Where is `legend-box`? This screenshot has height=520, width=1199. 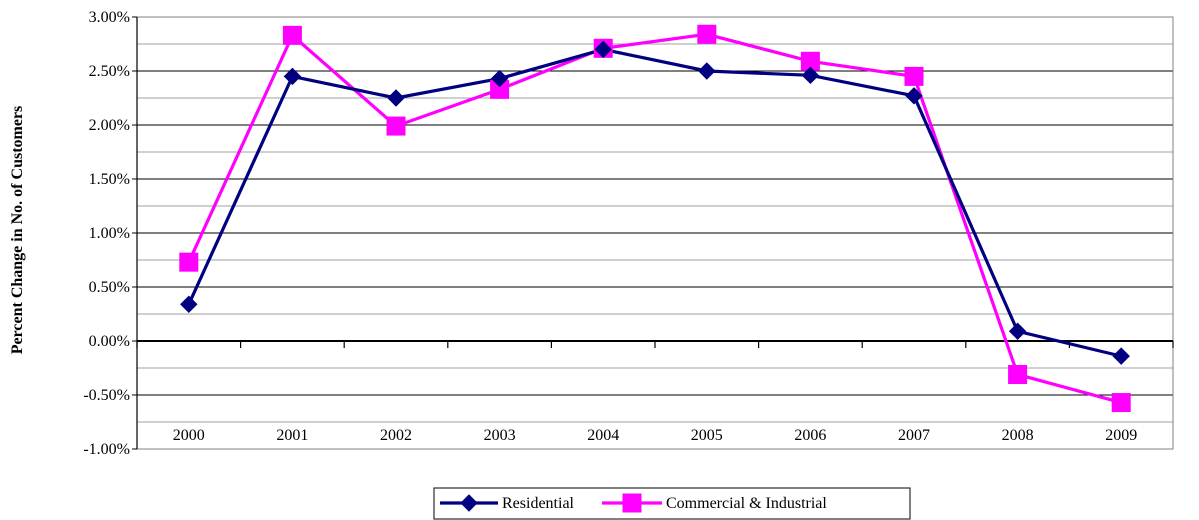
legend-box is located at coordinates (672, 503).